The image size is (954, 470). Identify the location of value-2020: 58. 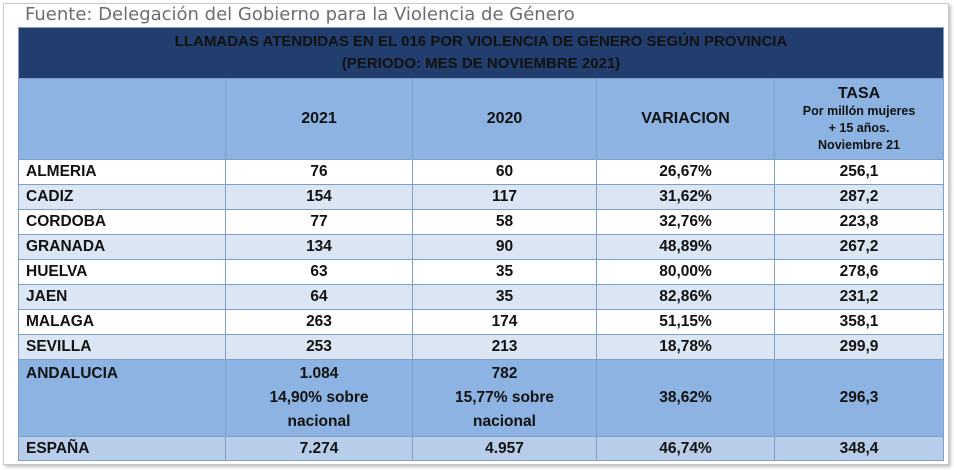
(504, 222).